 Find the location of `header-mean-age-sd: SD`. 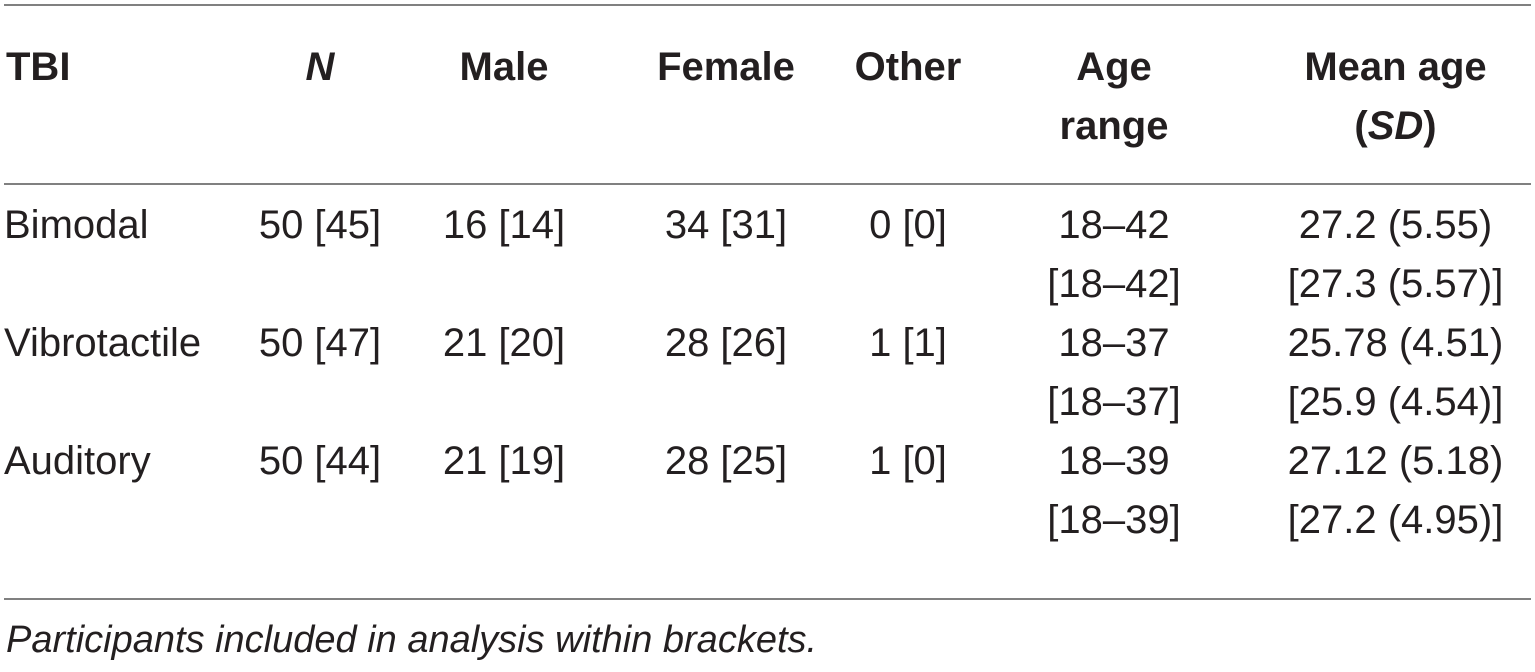

header-mean-age-sd: SD is located at coordinates (1395, 126).